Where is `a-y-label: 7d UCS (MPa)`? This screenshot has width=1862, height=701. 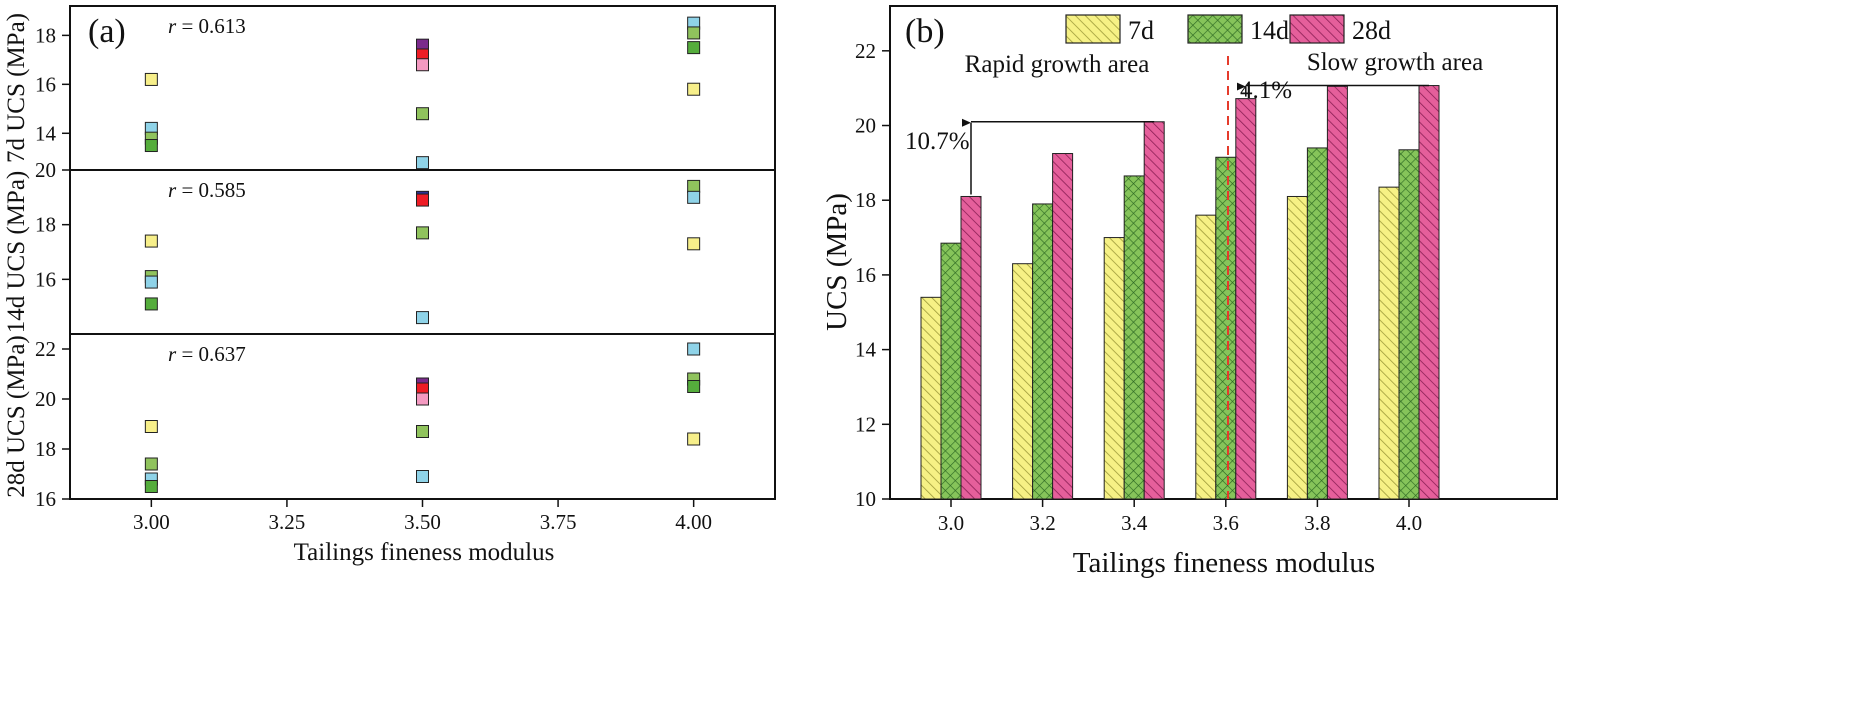
a-y-label: 7d UCS (MPa) is located at coordinates (16, 88).